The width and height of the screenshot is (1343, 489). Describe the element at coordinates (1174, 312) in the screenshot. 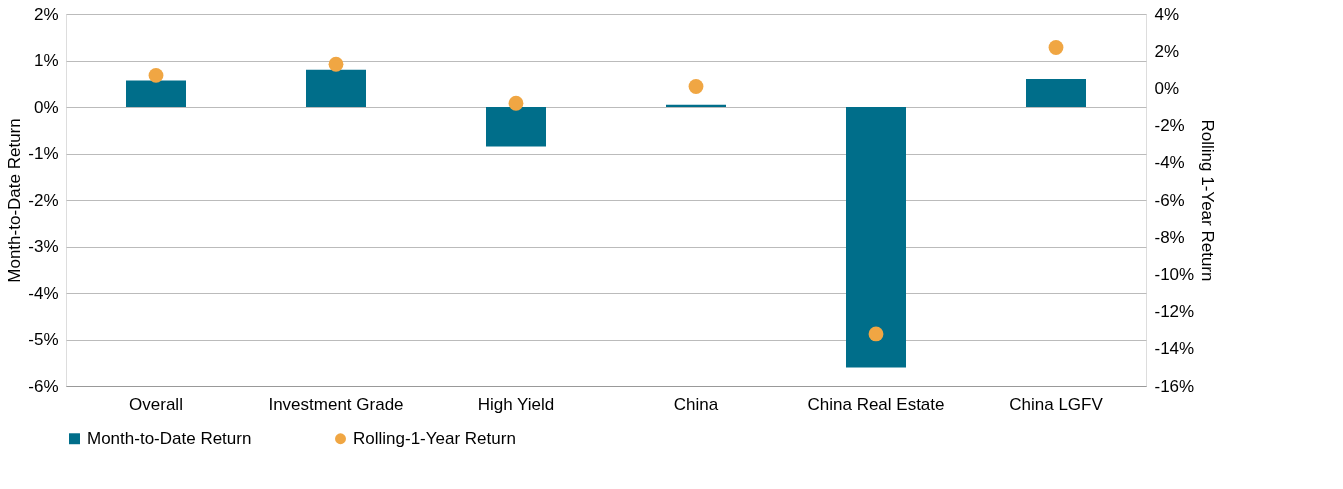

I see `y2-tick-label: -12%` at that location.